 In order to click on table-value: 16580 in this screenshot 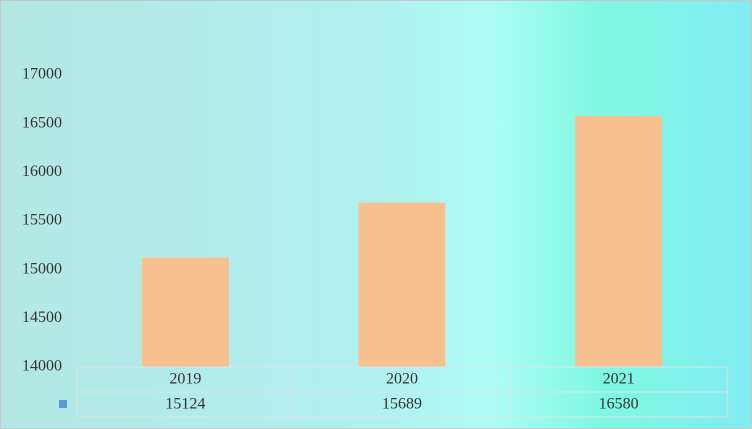, I will do `click(619, 404)`.